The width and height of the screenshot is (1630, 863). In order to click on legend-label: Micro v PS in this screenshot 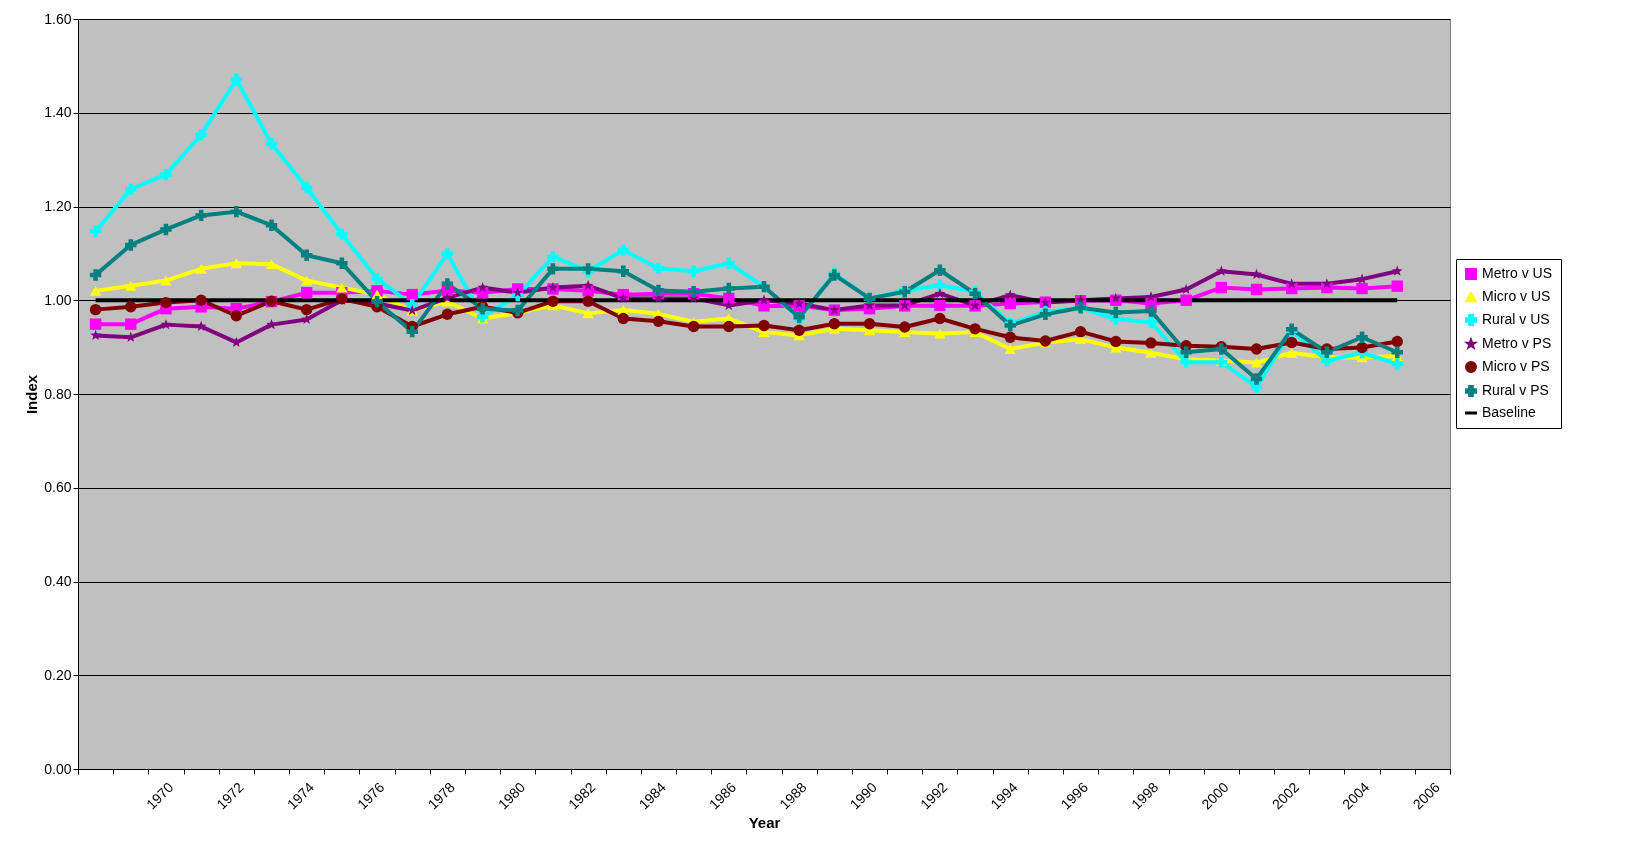, I will do `click(1516, 366)`.